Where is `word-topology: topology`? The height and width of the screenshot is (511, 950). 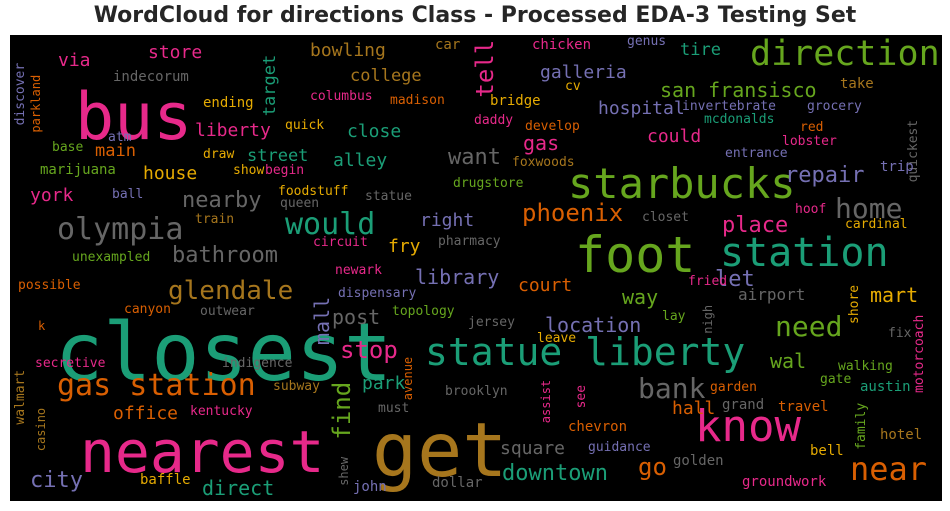 word-topology: topology is located at coordinates (423, 311).